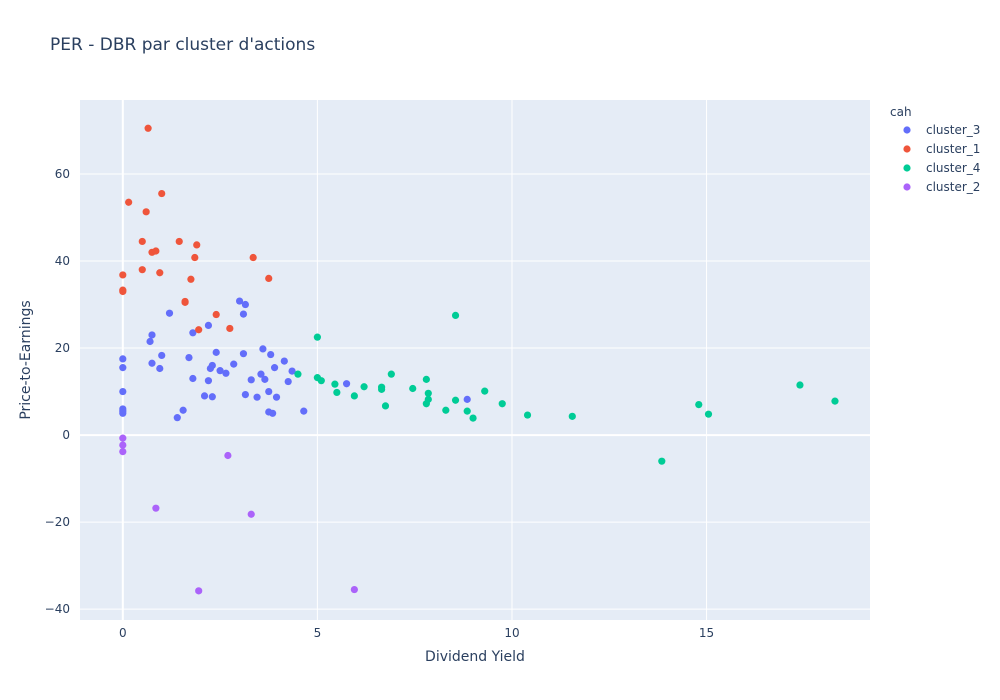 The height and width of the screenshot is (700, 1000). What do you see at coordinates (953, 149) in the screenshot?
I see `legend-label: cluster_1` at bounding box center [953, 149].